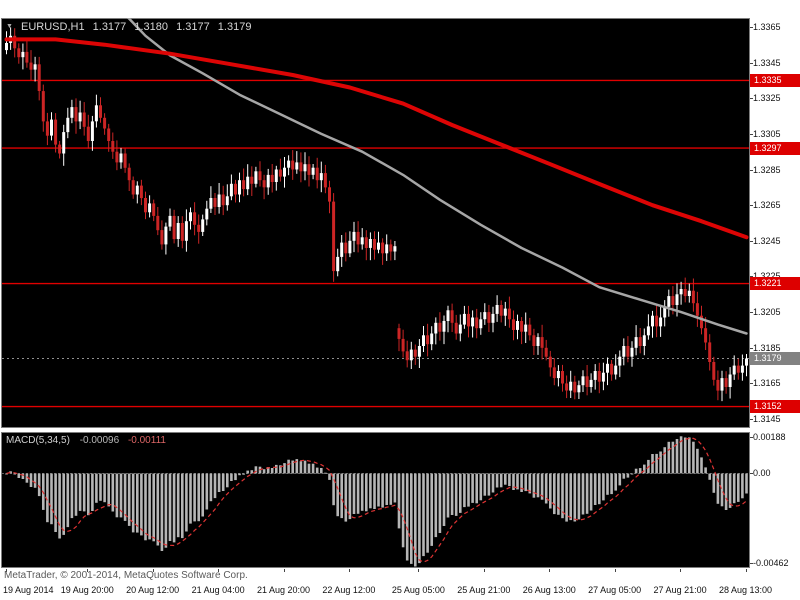 This screenshot has height=600, width=800. I want to click on time-axis-label: 21 Aug 20:00, so click(283, 590).